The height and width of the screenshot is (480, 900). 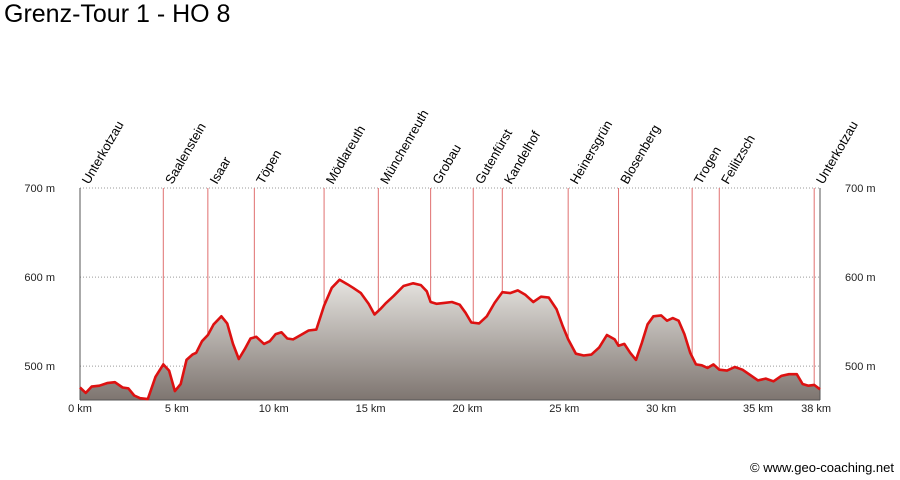 What do you see at coordinates (661, 409) in the screenshot?
I see `x-tick-label: 30 km` at bounding box center [661, 409].